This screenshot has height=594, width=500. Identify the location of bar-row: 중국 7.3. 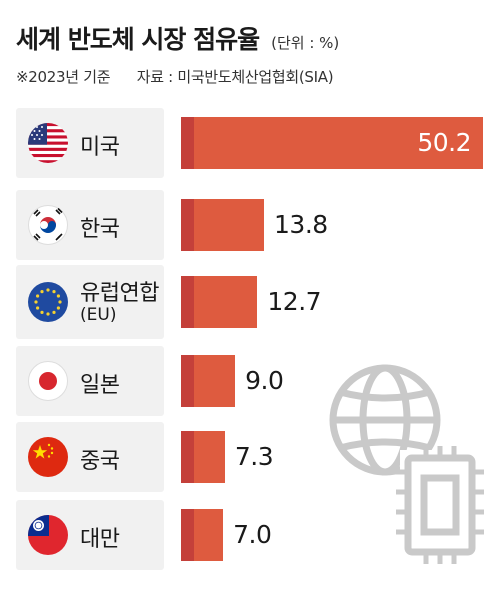
(250, 457).